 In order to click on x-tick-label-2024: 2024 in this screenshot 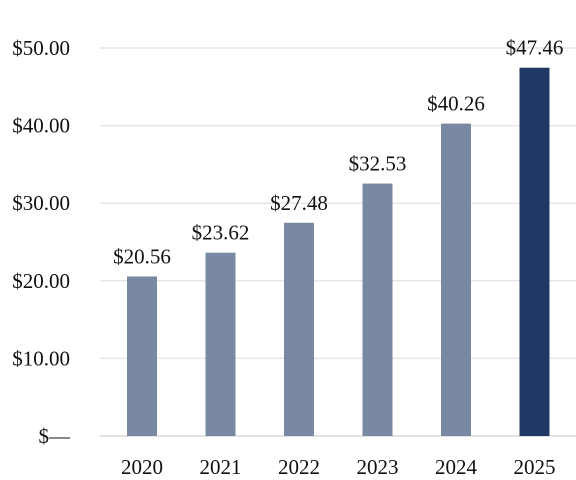, I will do `click(456, 467)`.